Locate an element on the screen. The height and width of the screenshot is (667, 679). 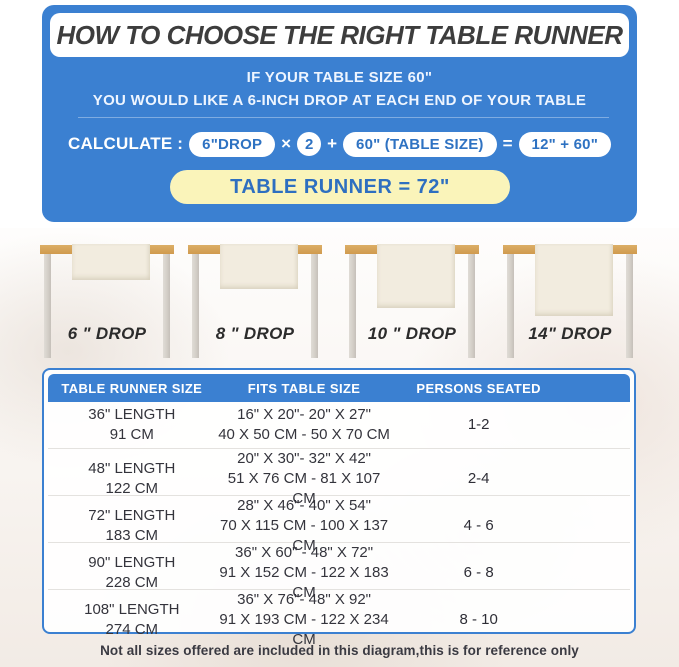
drop-diagram-10in: 10 " DROP is located at coordinates (412, 300).